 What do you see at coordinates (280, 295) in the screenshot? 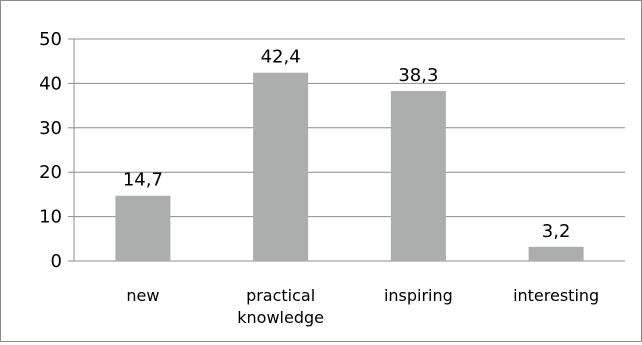
I see `category-label-1-line-0: practical` at bounding box center [280, 295].